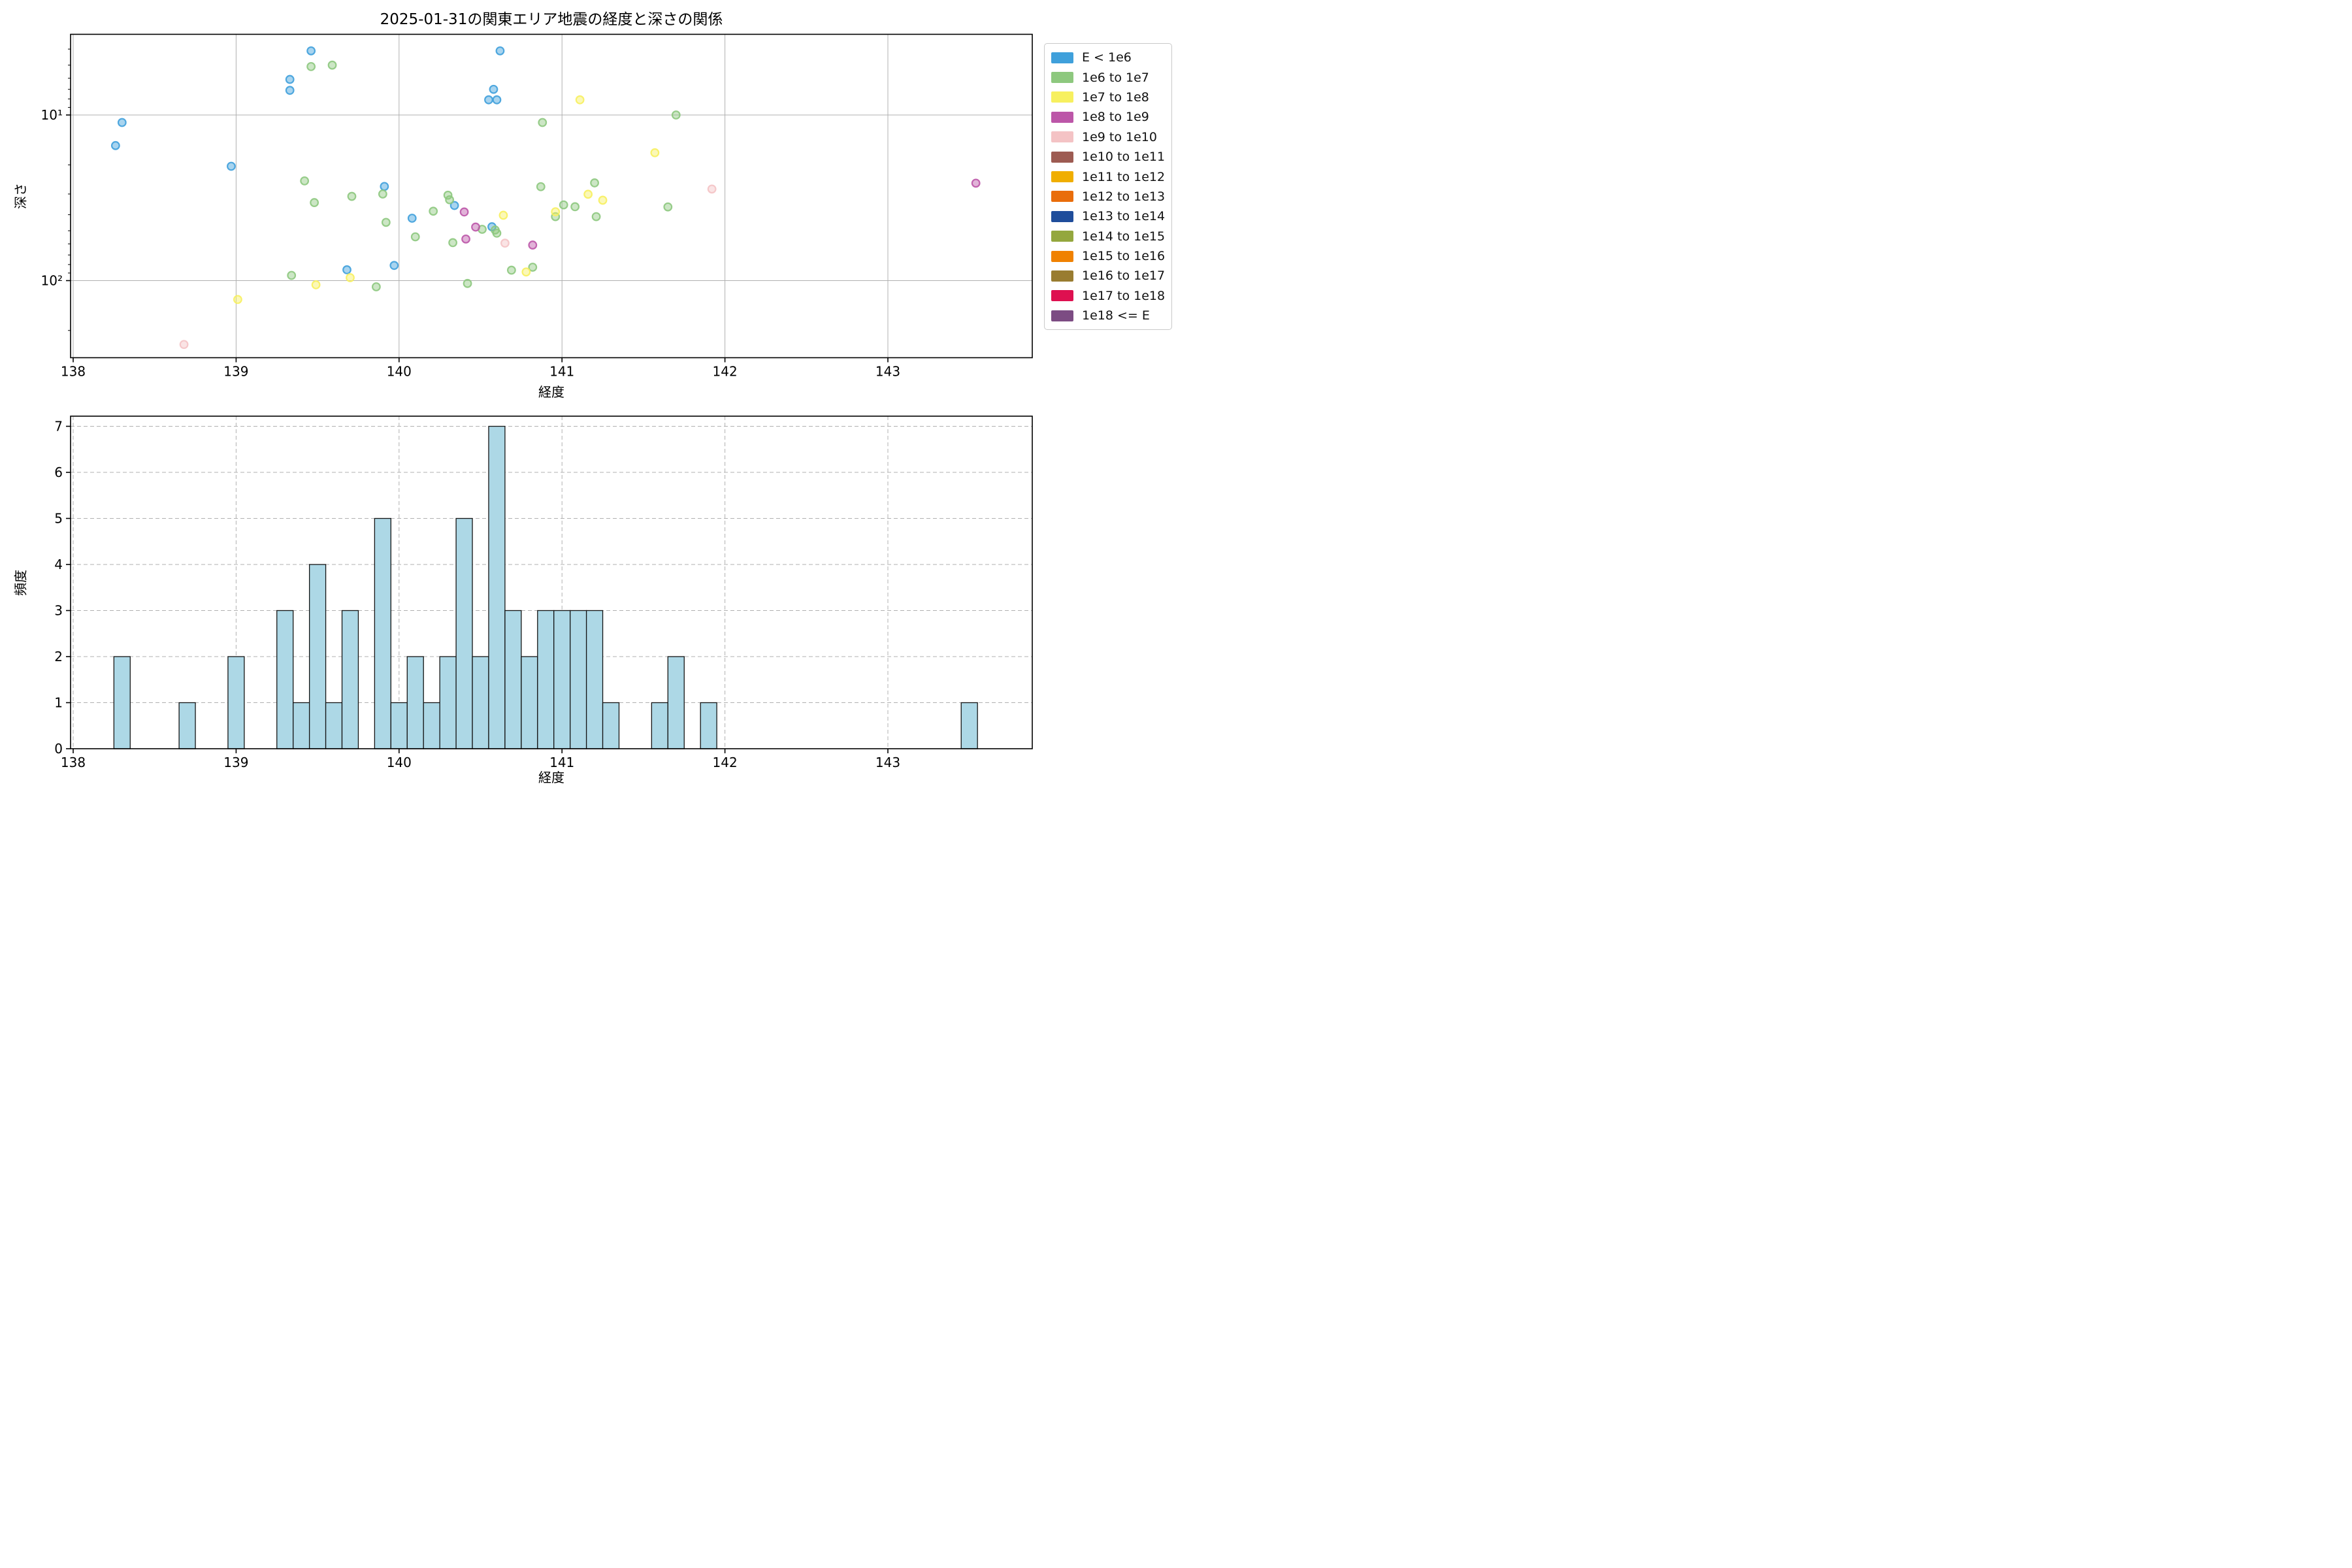 This screenshot has height=1568, width=2352. I want to click on legend-entry: 1e6 to 1e7, so click(1108, 77).